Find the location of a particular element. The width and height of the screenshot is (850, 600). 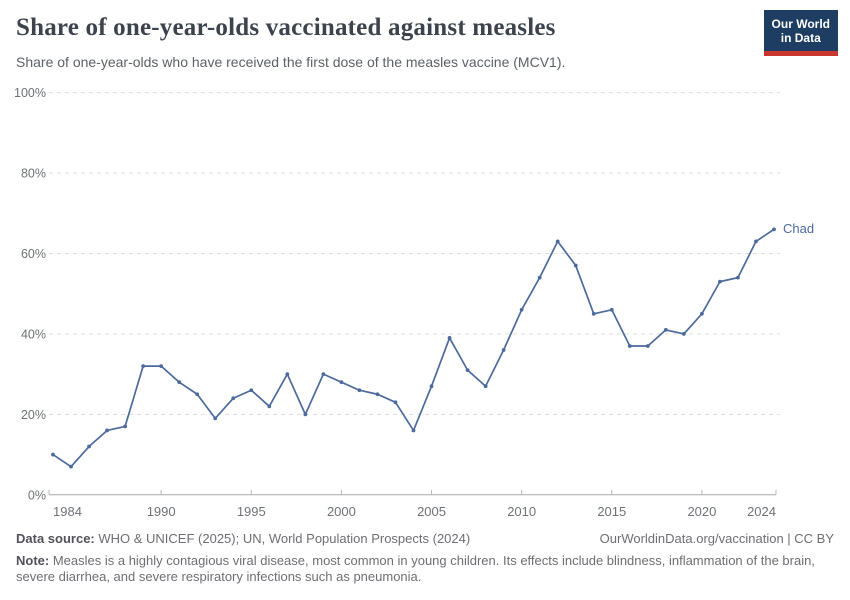

owid-logo: Our World in Data is located at coordinates (800, 33).